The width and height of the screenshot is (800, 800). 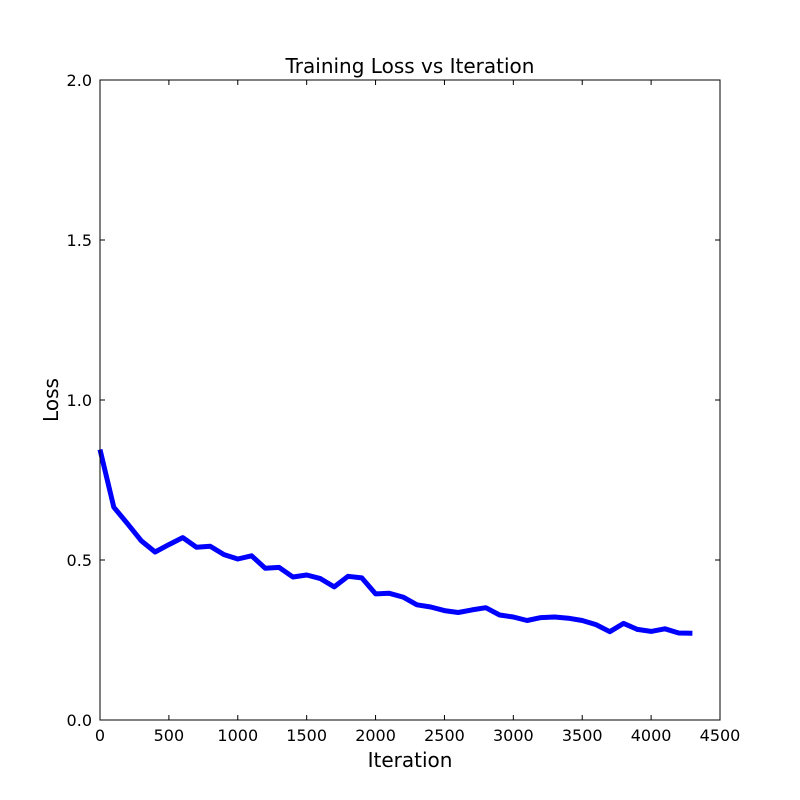 What do you see at coordinates (237, 735) in the screenshot?
I see `x-tick-label: 1000` at bounding box center [237, 735].